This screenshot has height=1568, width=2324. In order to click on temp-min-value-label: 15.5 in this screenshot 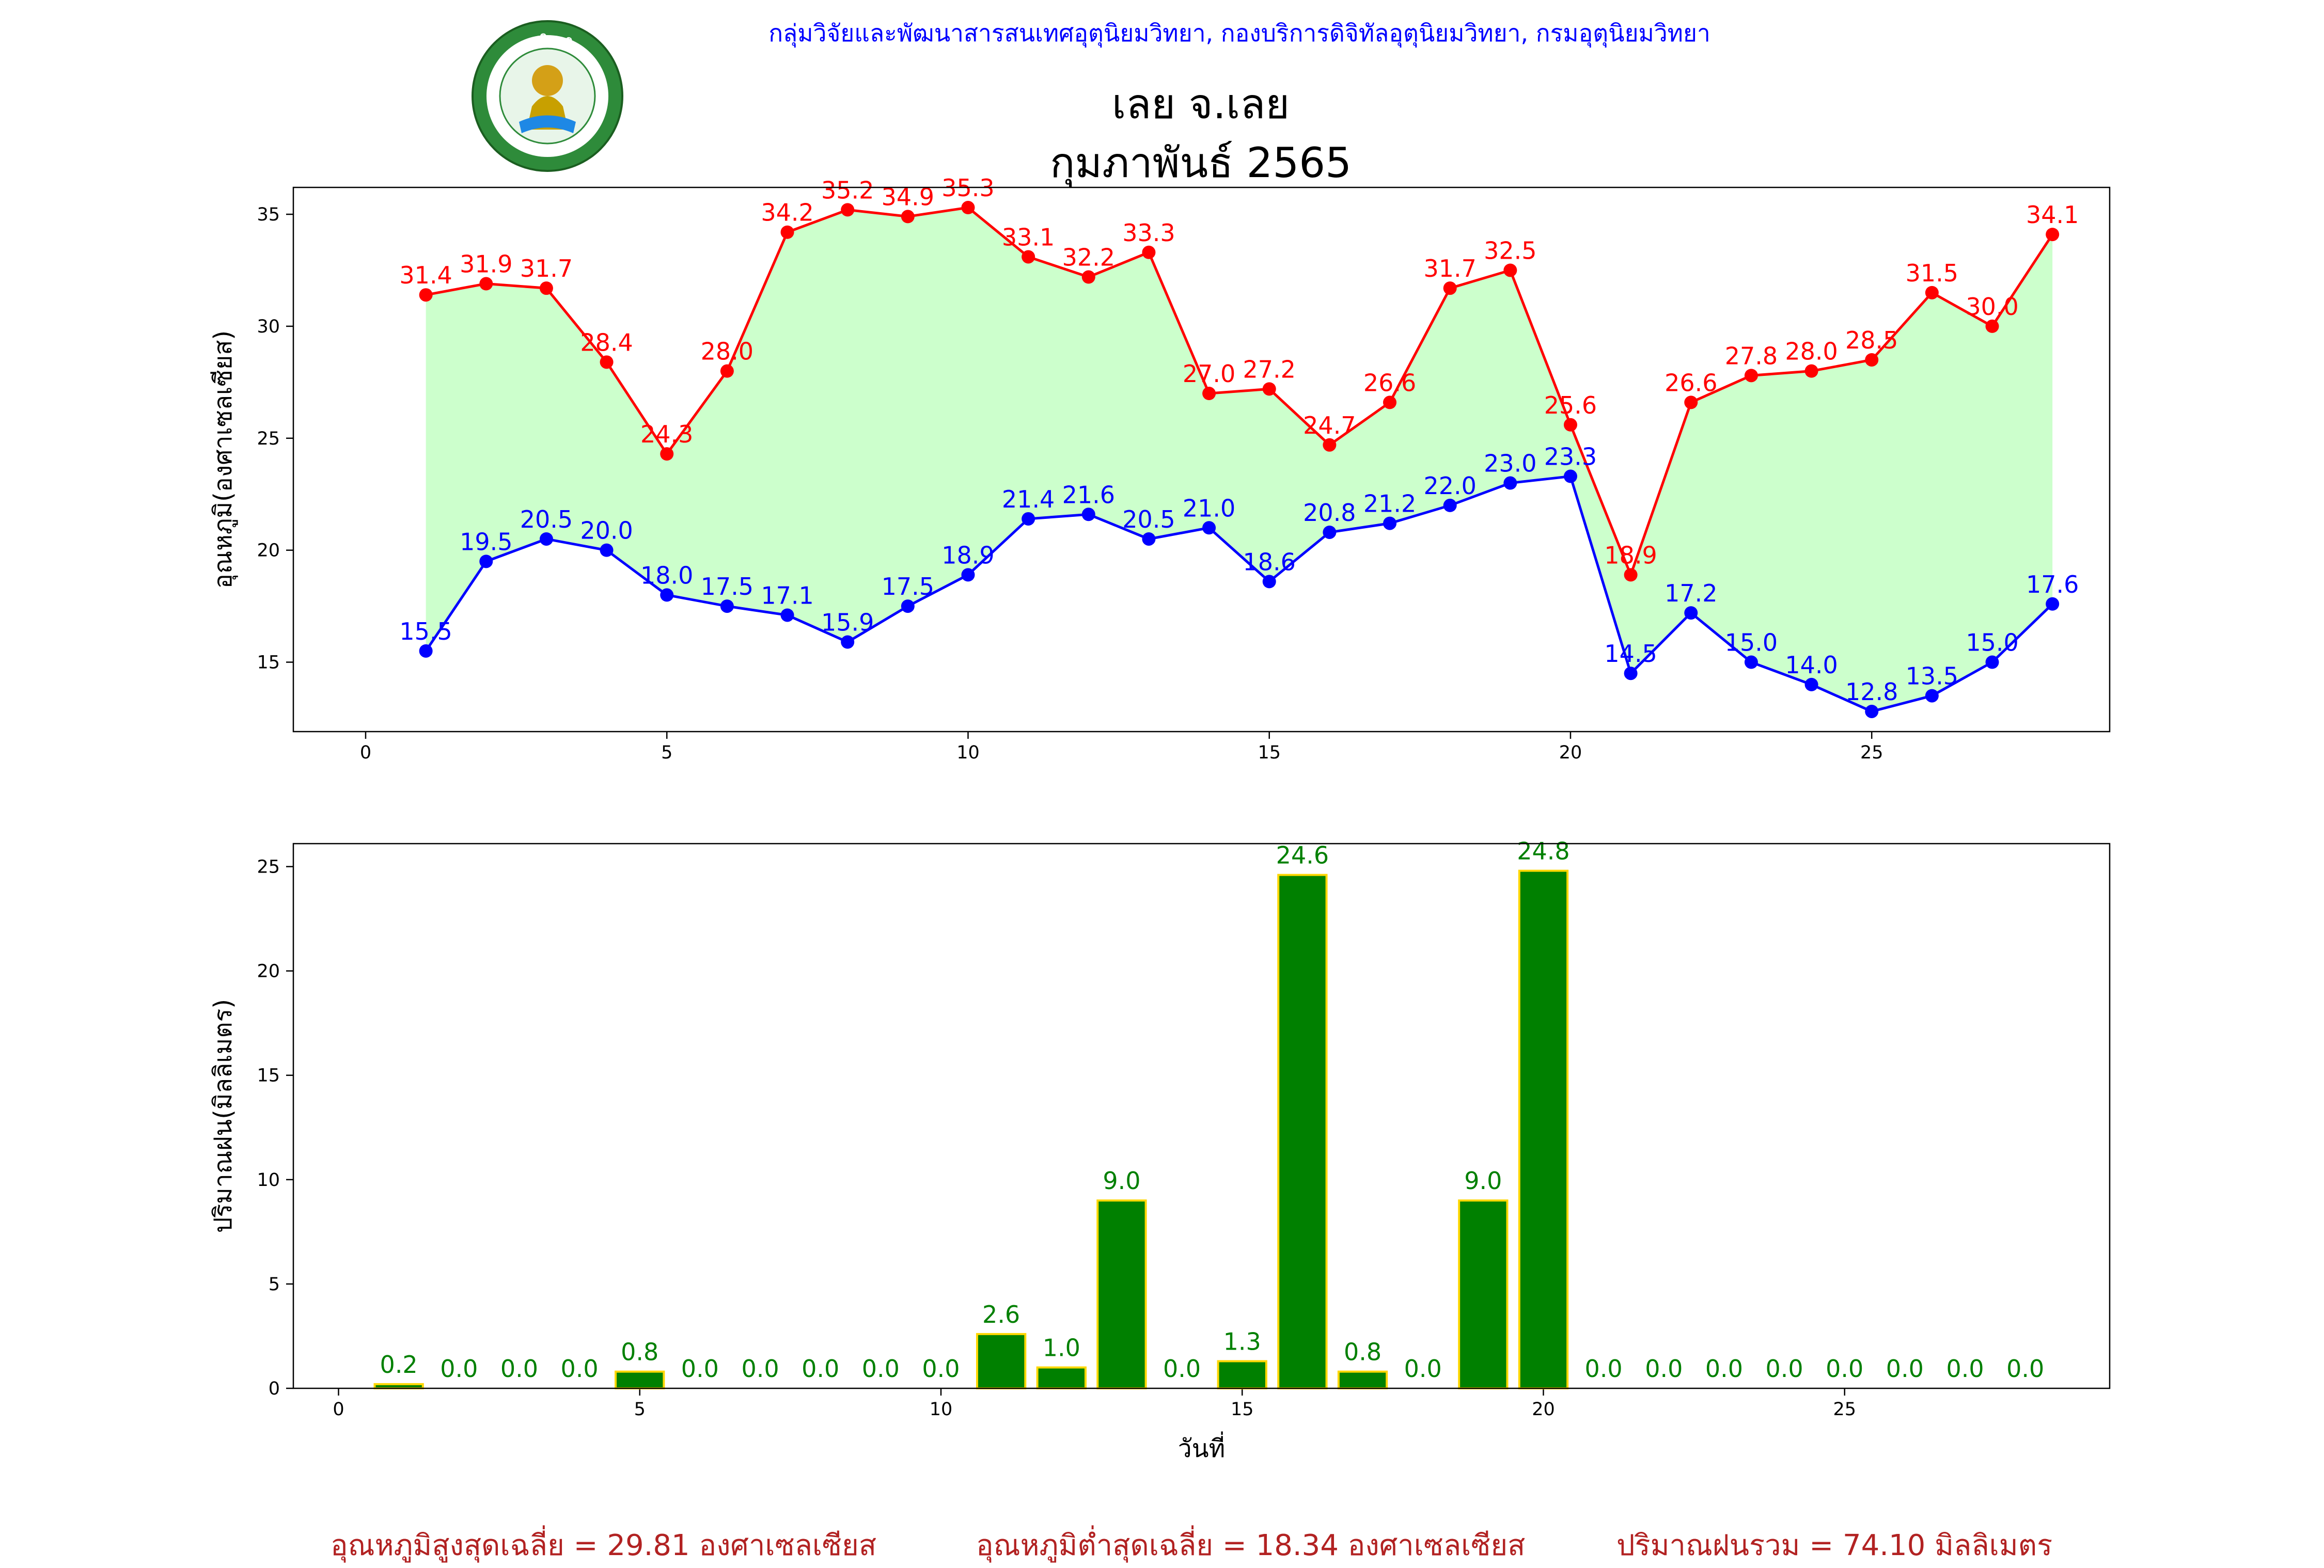, I will do `click(426, 631)`.